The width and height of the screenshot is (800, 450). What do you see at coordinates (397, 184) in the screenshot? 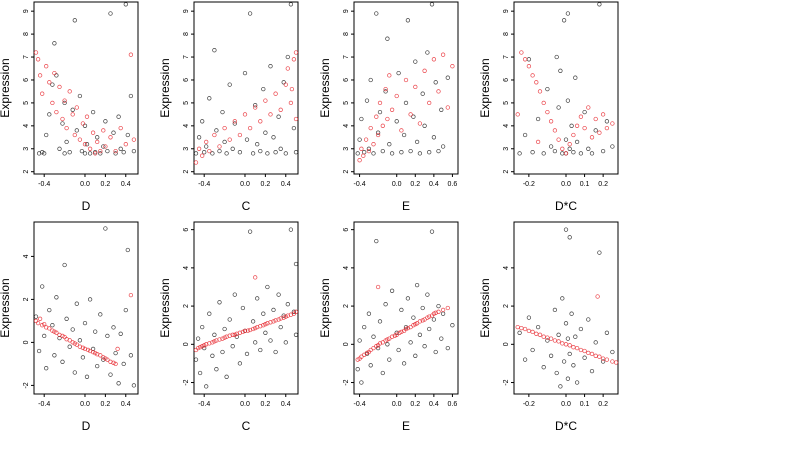
I see `x-tick-label: 0.0` at bounding box center [397, 184].